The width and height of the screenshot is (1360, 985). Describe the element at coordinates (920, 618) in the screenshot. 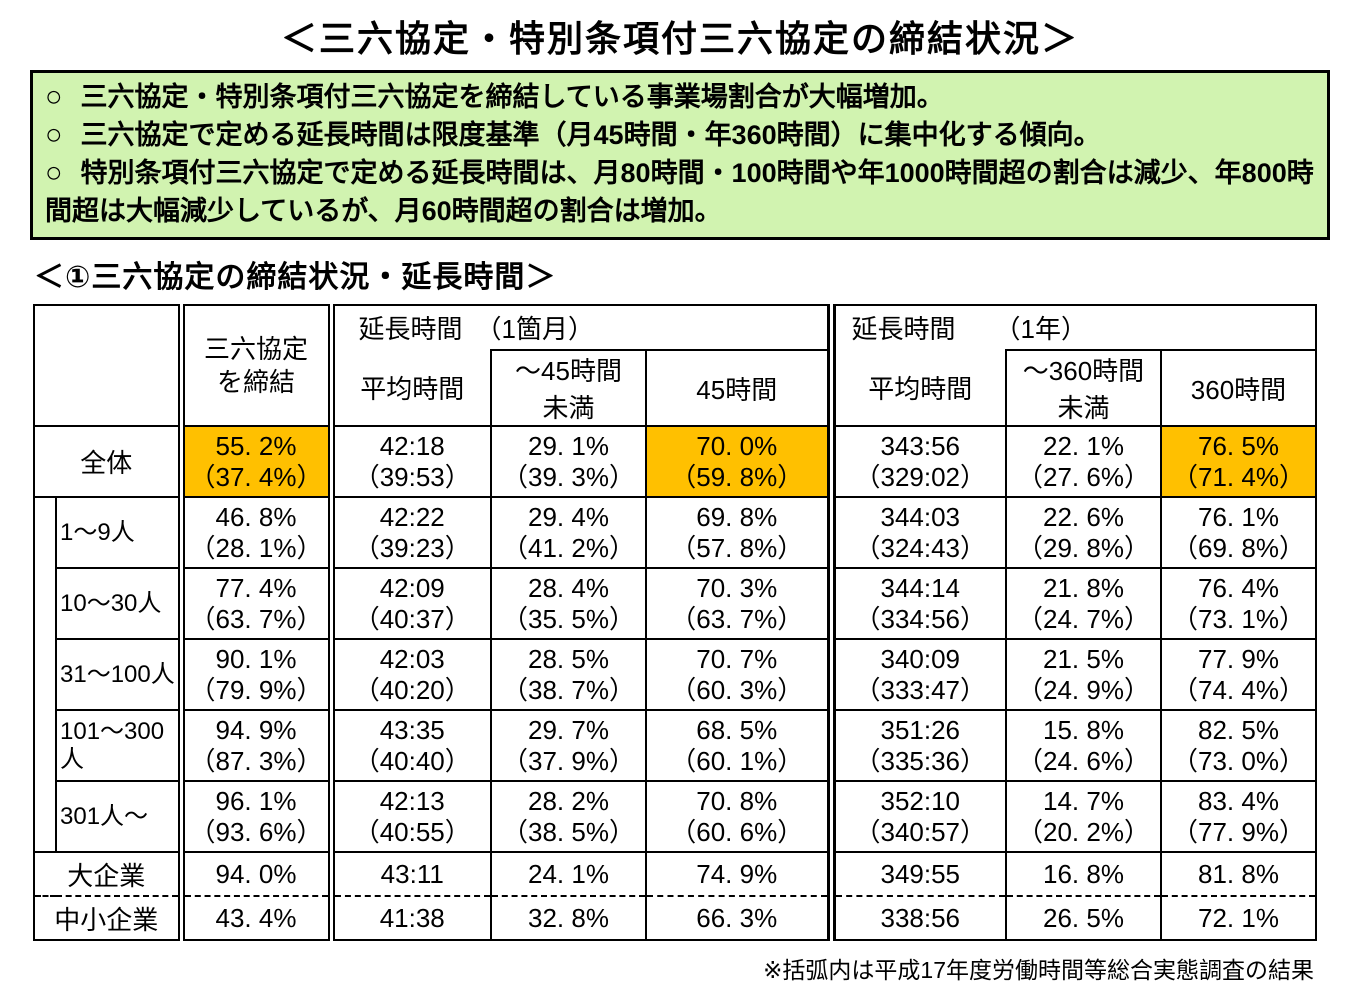

I see `cell-paren-value: （334:56）` at that location.